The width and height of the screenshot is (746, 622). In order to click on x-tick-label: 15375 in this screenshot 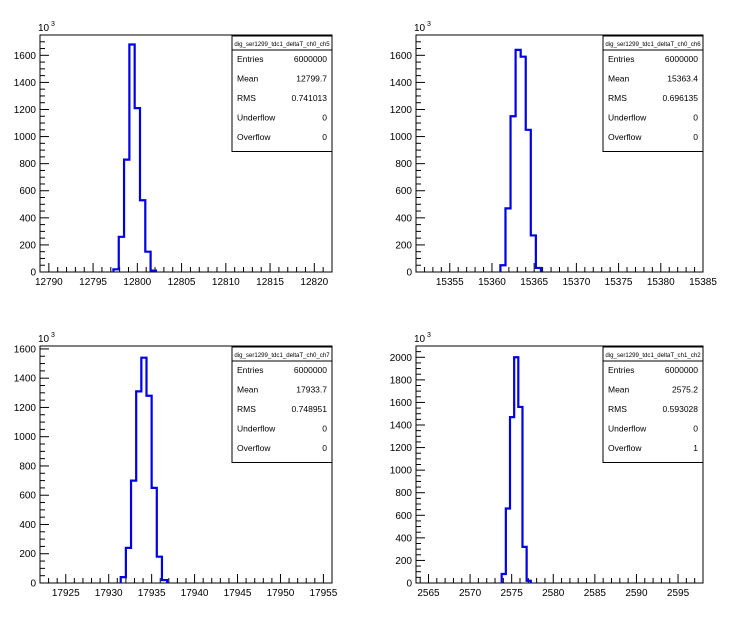, I will do `click(619, 282)`.